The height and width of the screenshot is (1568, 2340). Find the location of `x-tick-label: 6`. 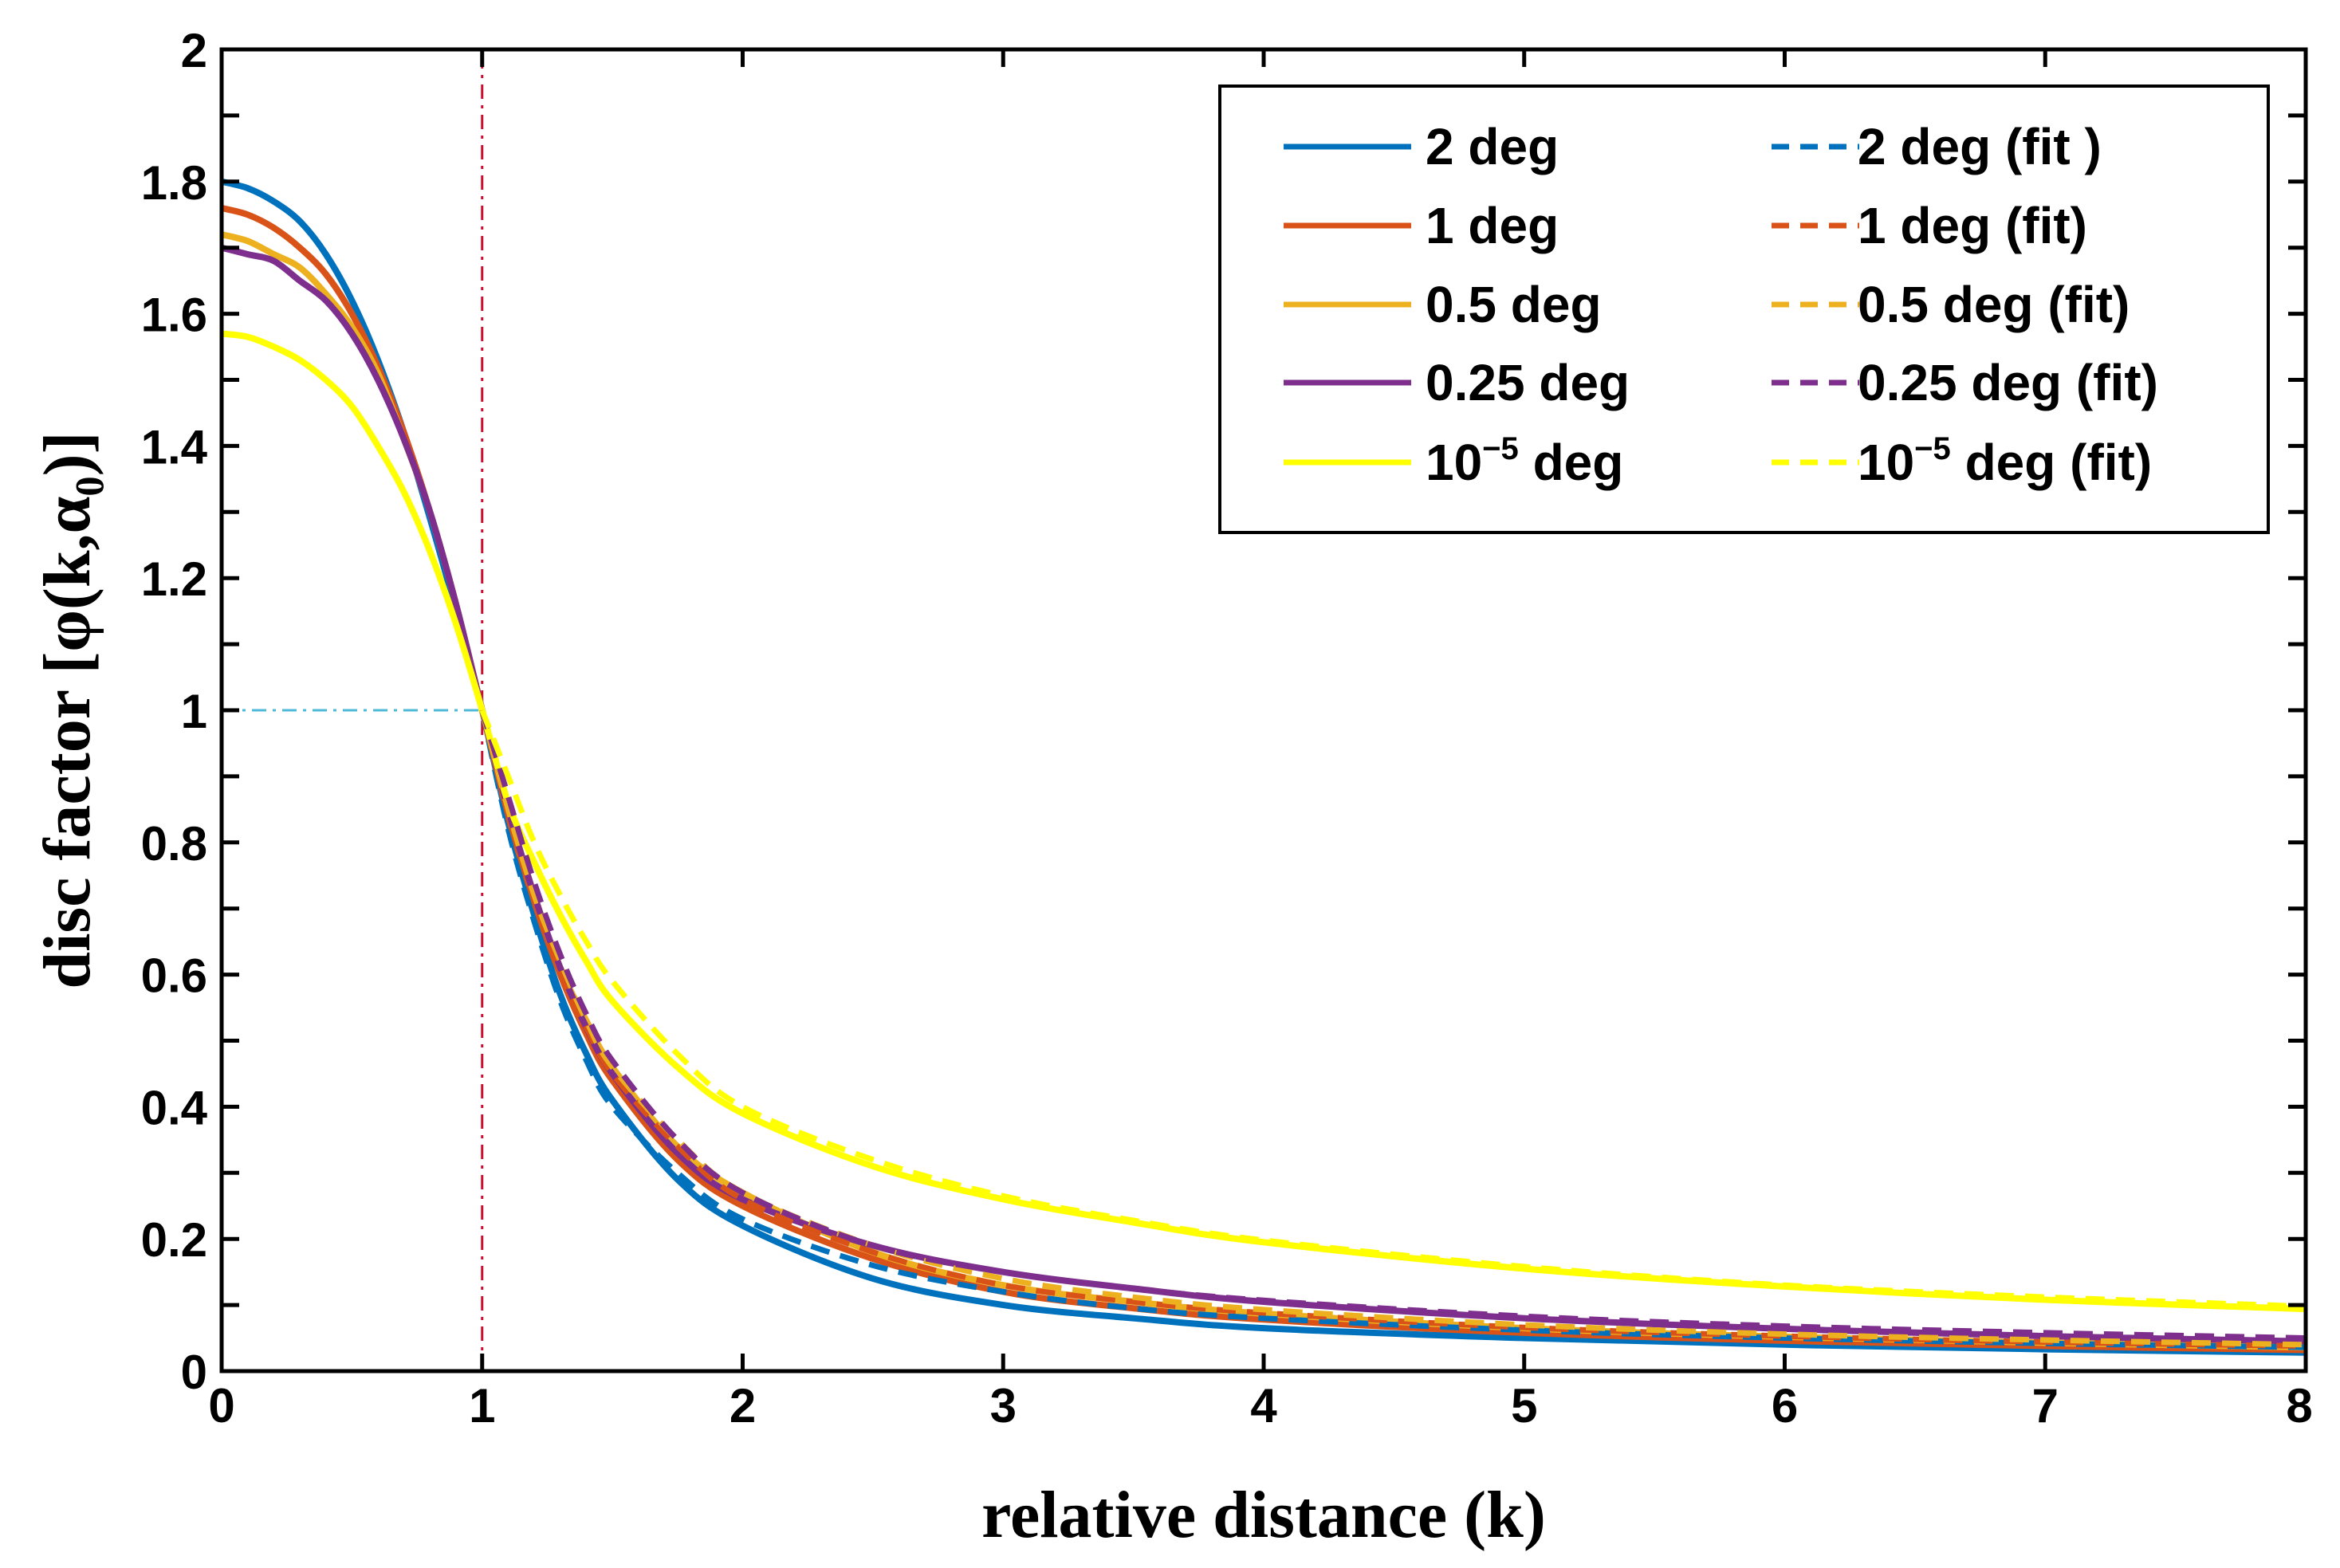

x-tick-label: 6 is located at coordinates (1785, 1405).